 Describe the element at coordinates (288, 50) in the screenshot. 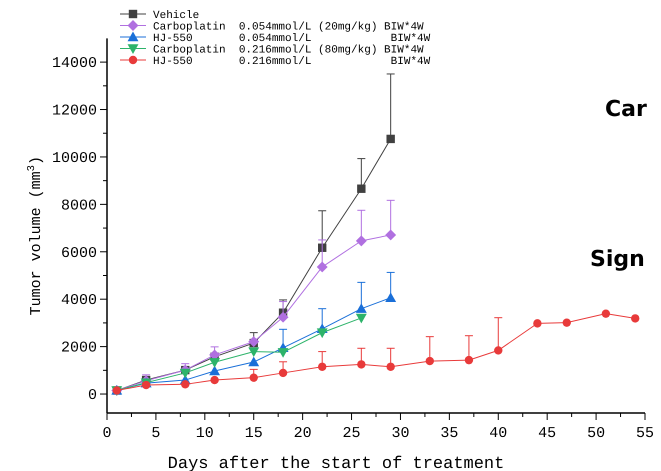

I see `legend-label: Carboplatin 0.216mmol/L (80mg/kg) BIW*4W` at that location.